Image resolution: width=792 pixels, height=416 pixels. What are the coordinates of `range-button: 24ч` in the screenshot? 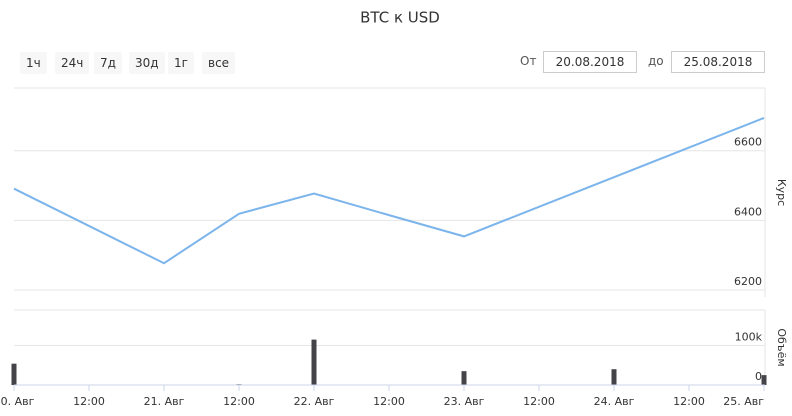 It's located at (72, 63).